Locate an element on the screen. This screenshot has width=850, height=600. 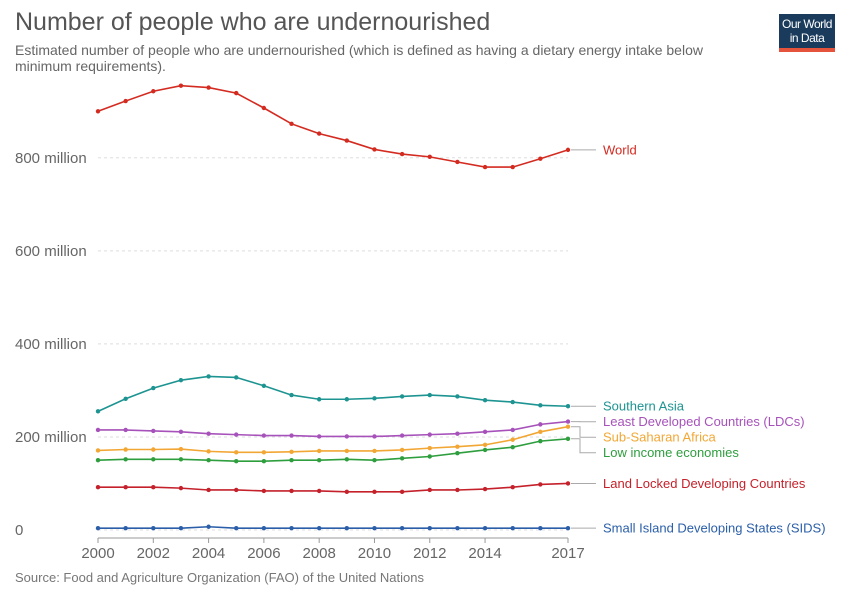
series-label: World is located at coordinates (620, 149).